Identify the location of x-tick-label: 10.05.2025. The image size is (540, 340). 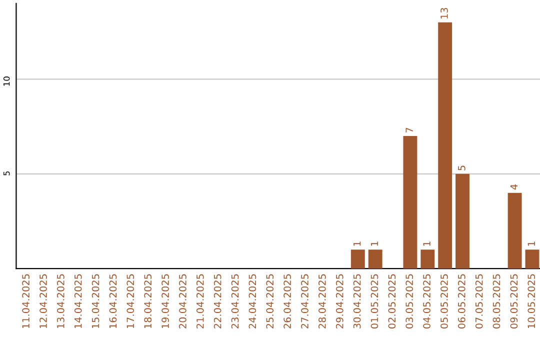
(532, 301).